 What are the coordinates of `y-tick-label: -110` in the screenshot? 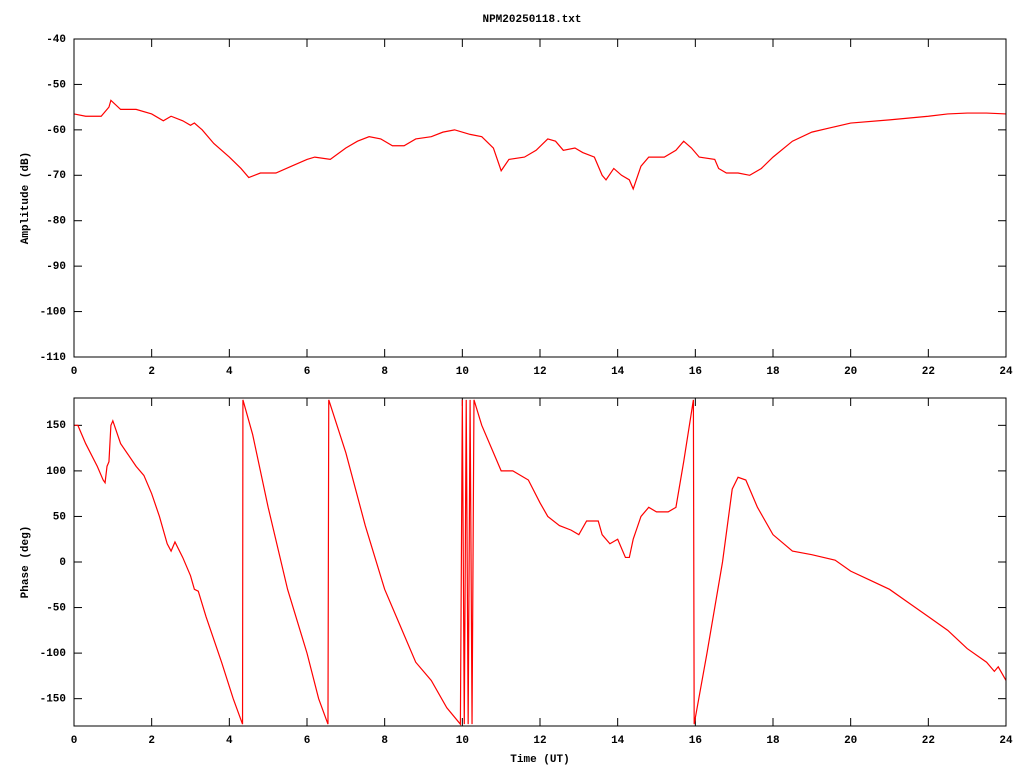 It's located at (53, 358).